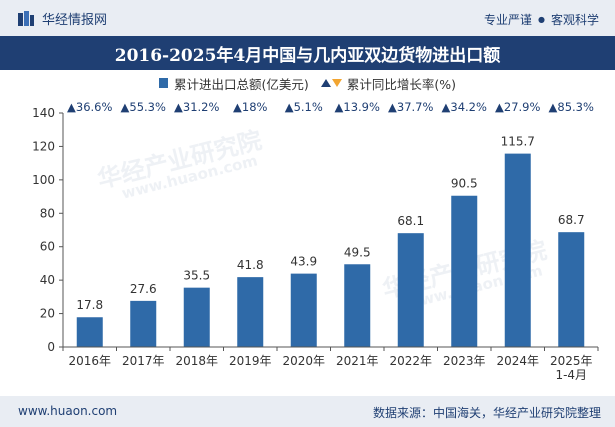 This screenshot has height=427, width=615. I want to click on x-tick-label: 2021年, so click(357, 361).